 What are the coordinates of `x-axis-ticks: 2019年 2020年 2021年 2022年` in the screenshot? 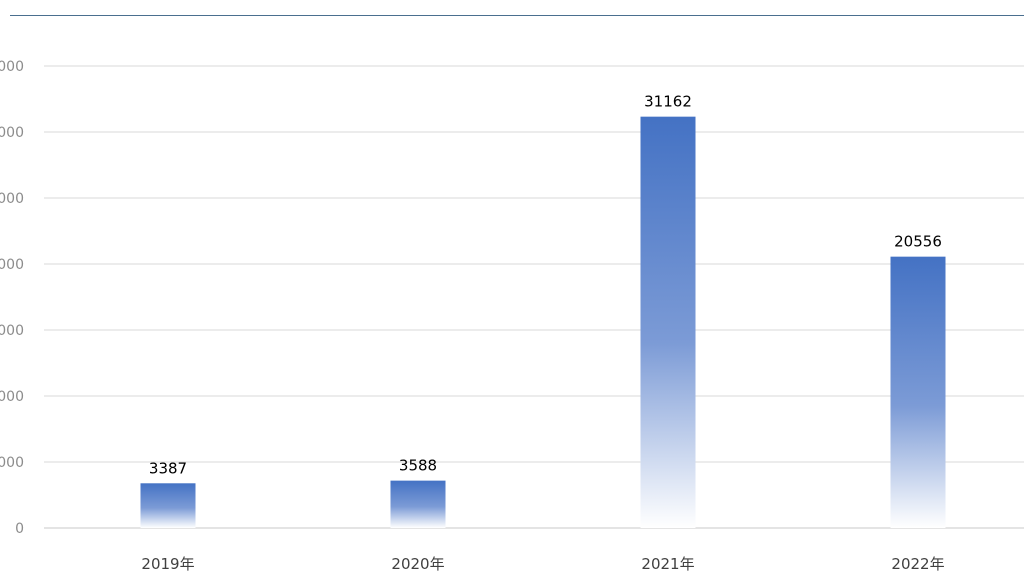 It's located at (542, 564).